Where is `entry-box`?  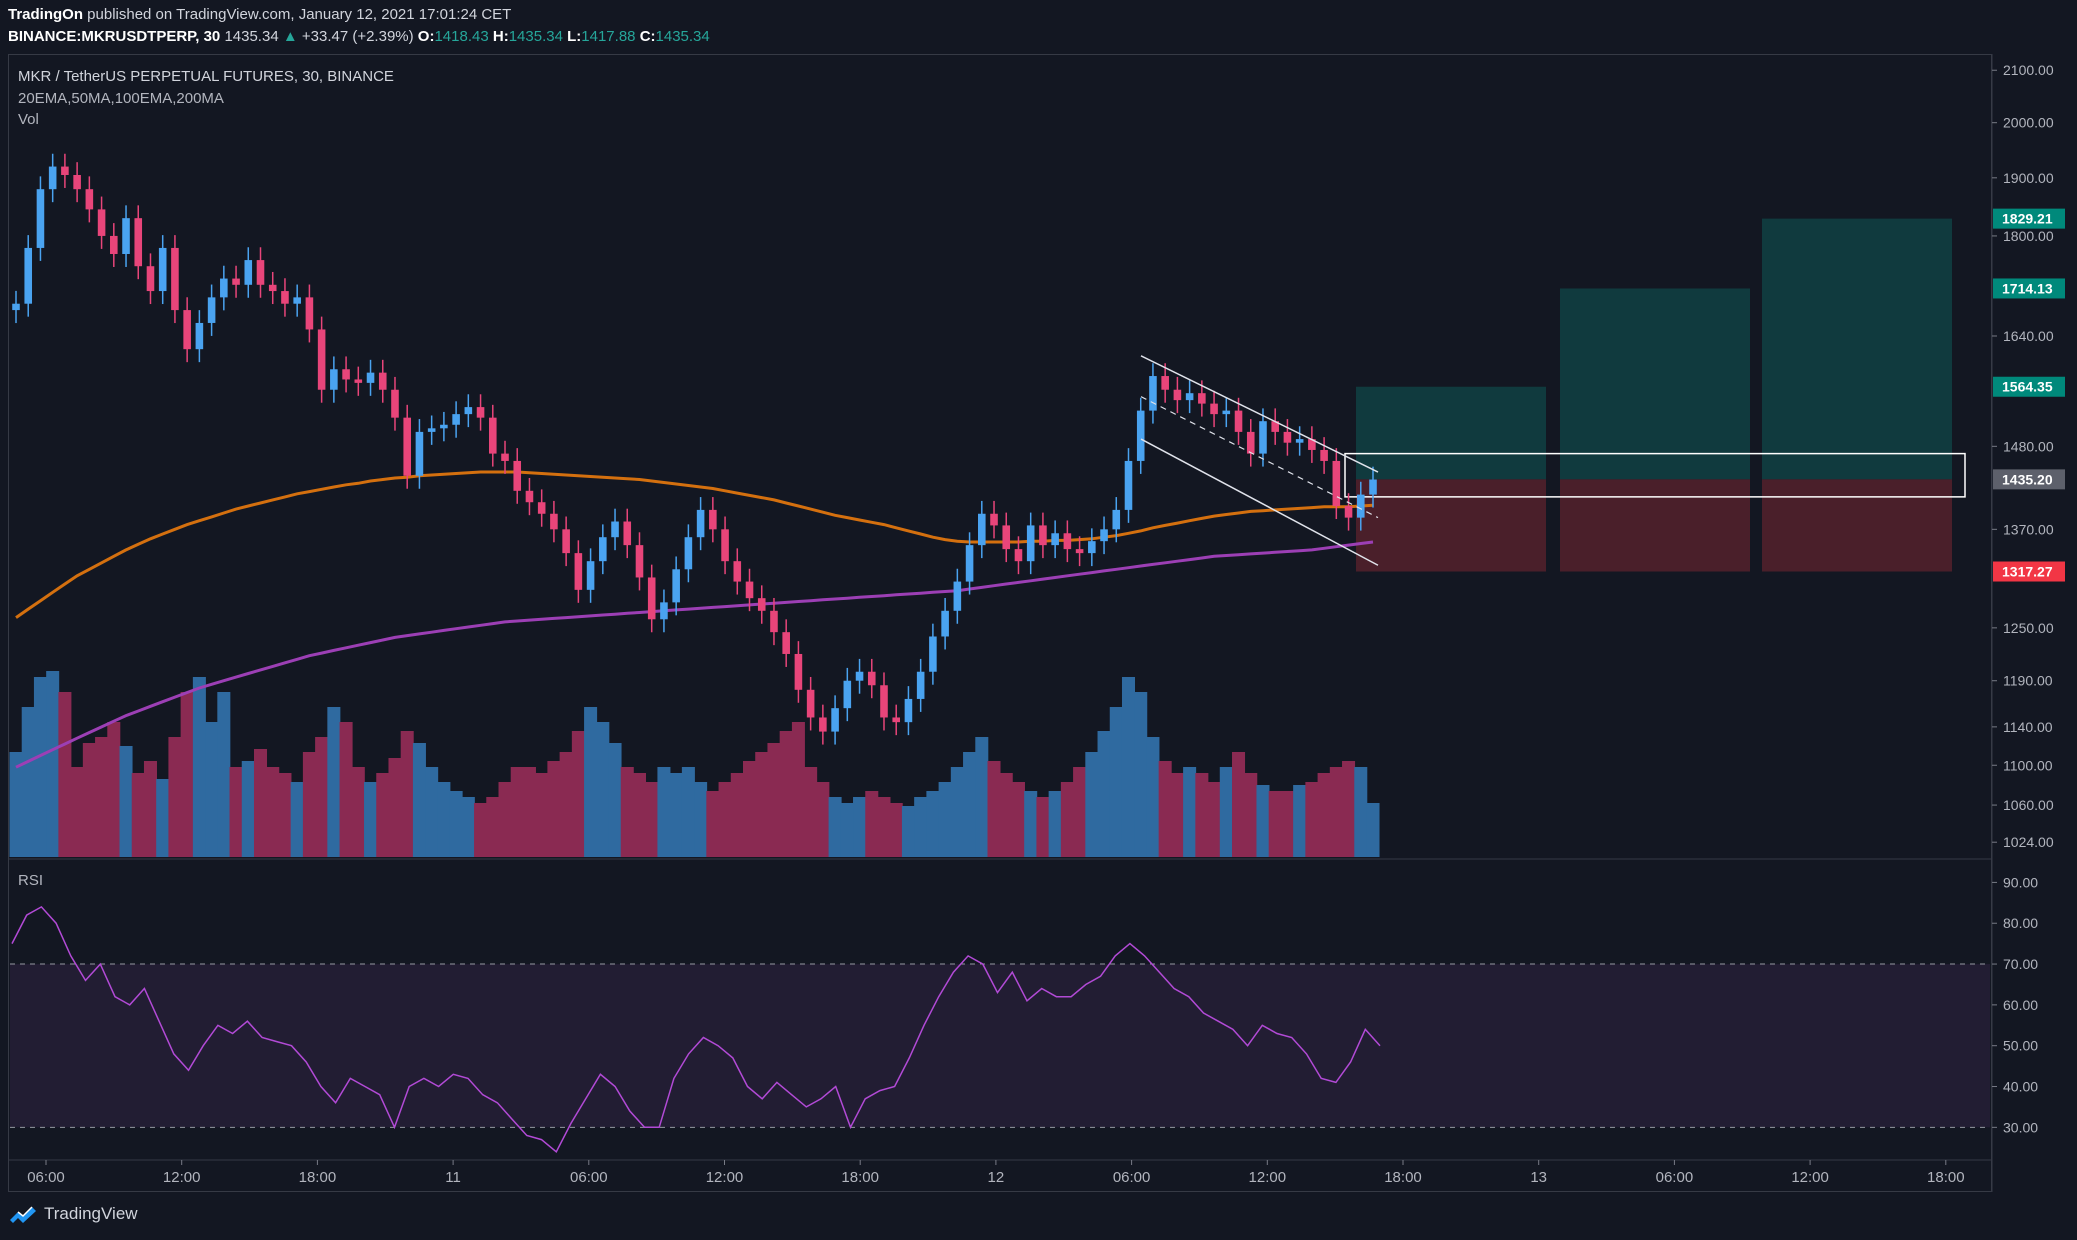
entry-box is located at coordinates (1655, 475).